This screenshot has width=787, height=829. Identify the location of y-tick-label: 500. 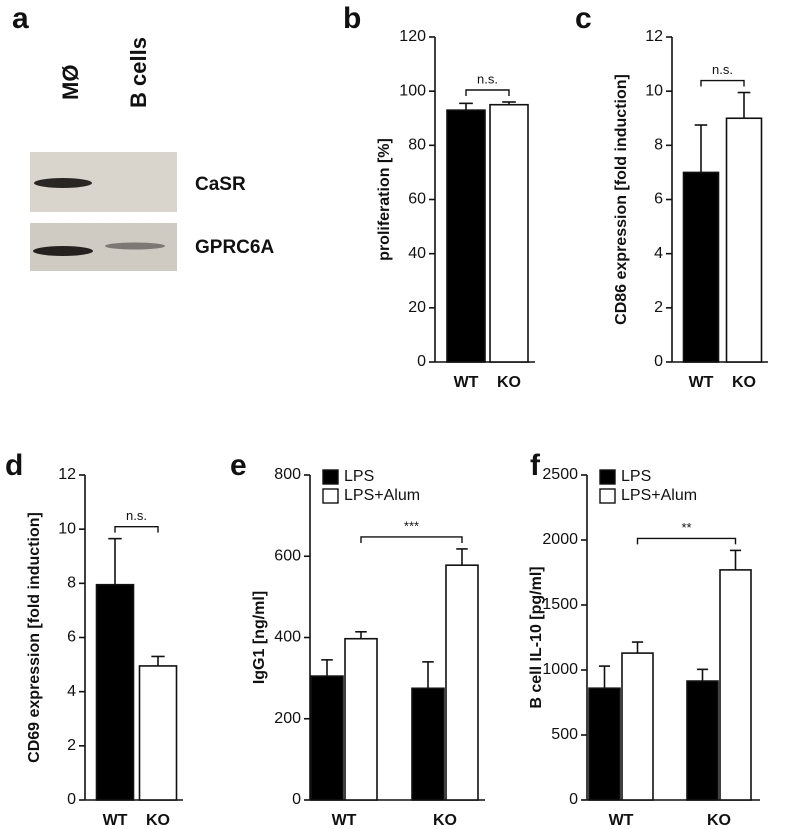
(564, 734).